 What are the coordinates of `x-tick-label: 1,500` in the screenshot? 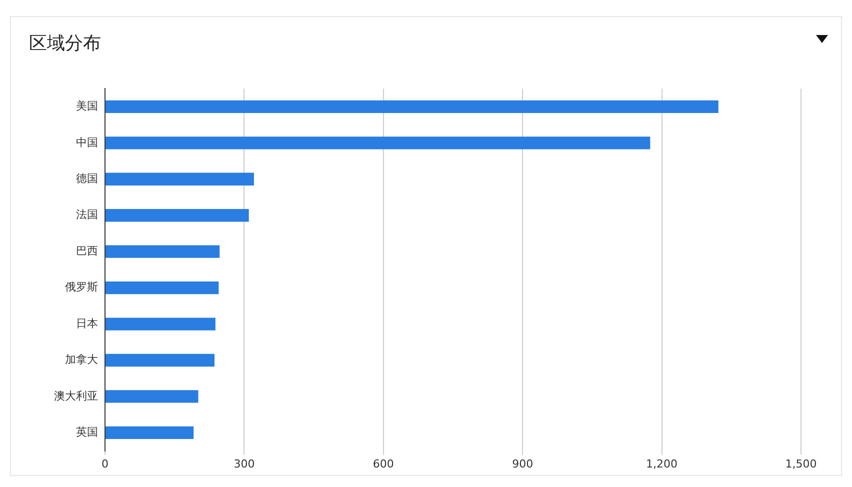 It's located at (801, 463).